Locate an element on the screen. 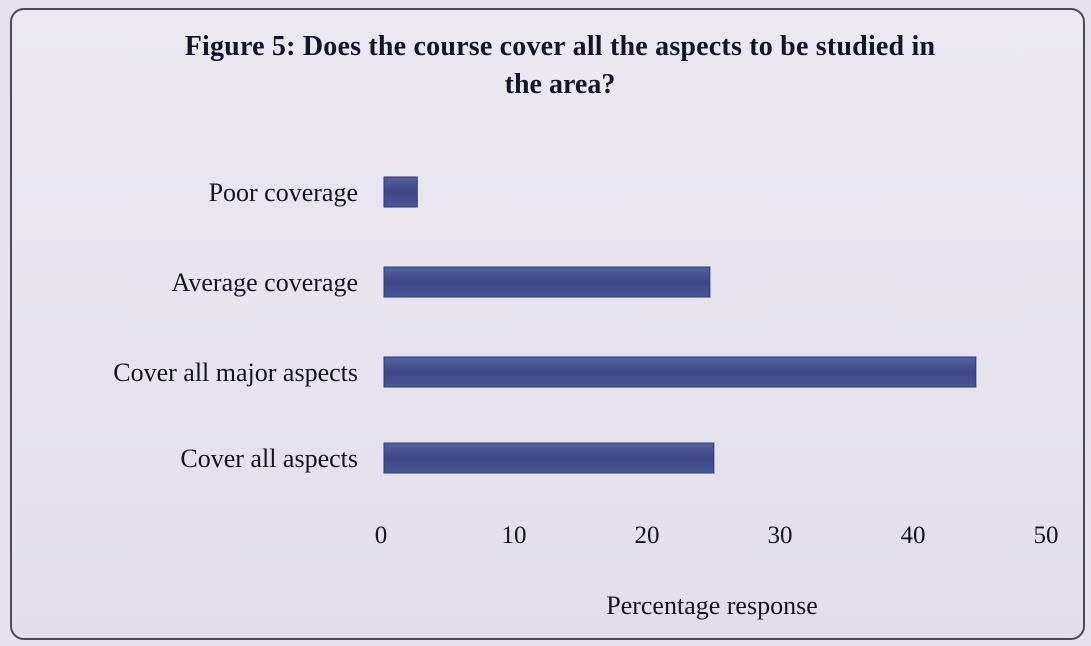 Image resolution: width=1091 pixels, height=646 pixels. category-label-3: Cover all aspects is located at coordinates (269, 458).